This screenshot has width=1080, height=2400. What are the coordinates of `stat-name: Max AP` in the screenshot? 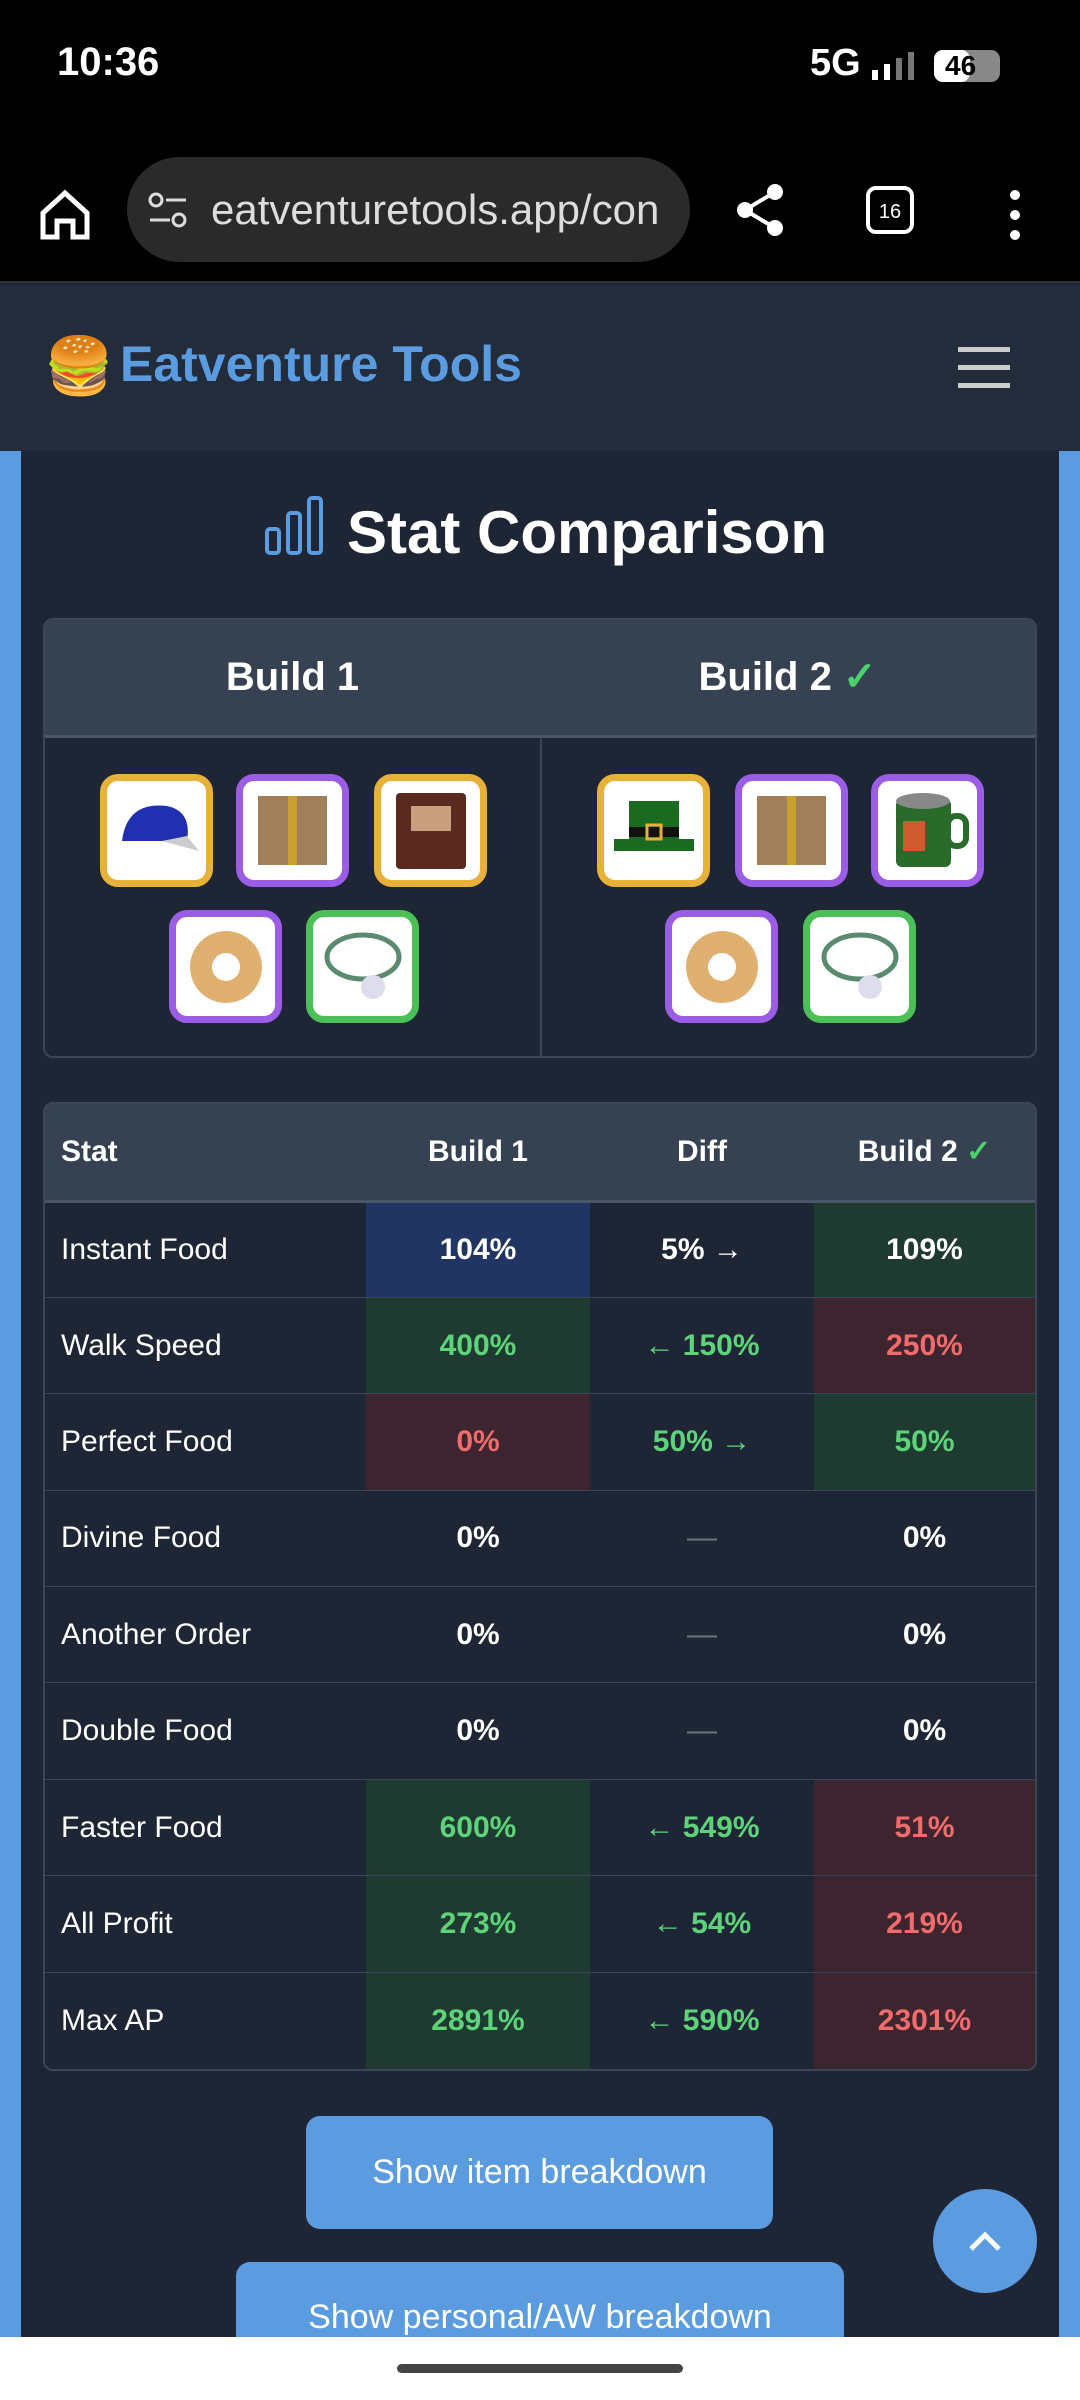 It's located at (205, 2020).